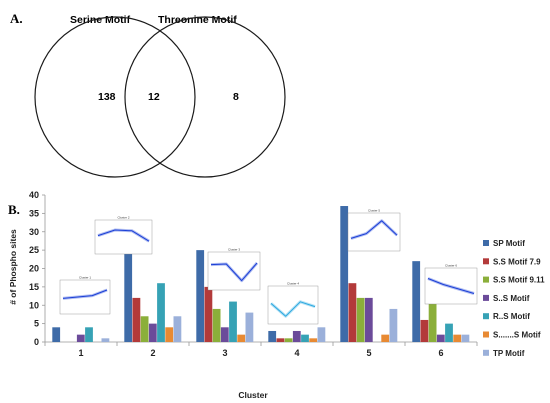  What do you see at coordinates (80, 353) in the screenshot?
I see `x-tick-label: 1` at bounding box center [80, 353].